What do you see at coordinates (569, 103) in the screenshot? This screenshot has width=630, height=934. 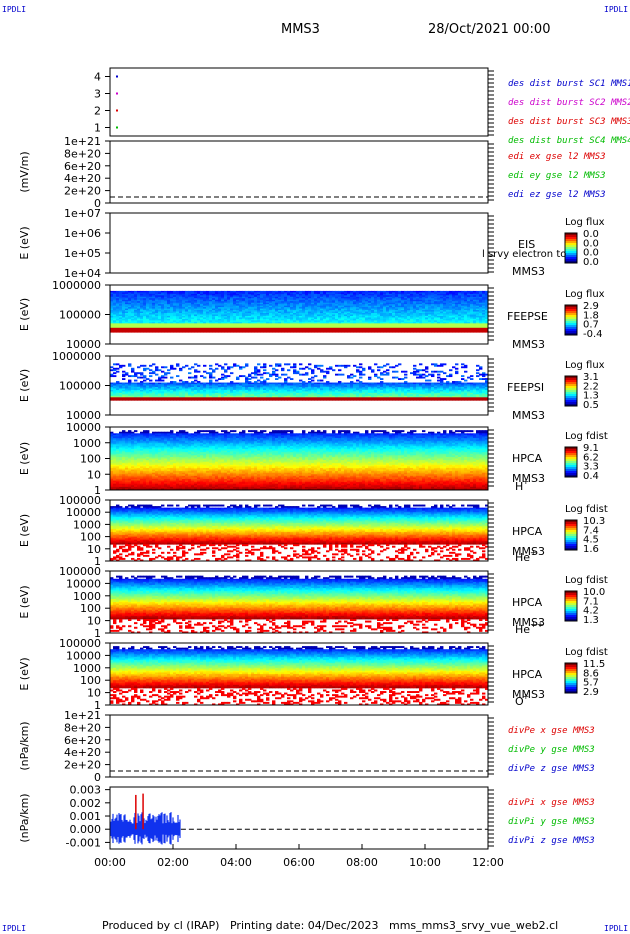 I see `burst-legend-entry: des dist burst SC2 MMS2` at bounding box center [569, 103].